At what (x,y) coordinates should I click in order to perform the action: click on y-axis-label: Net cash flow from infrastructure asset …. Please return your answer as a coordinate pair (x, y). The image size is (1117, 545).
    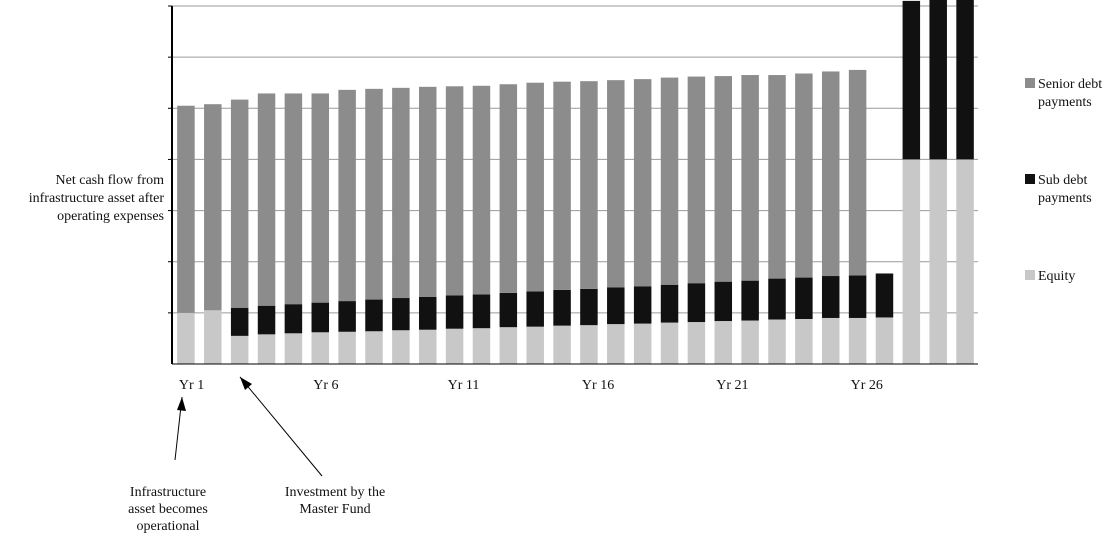
    Looking at the image, I should click on (96, 198).